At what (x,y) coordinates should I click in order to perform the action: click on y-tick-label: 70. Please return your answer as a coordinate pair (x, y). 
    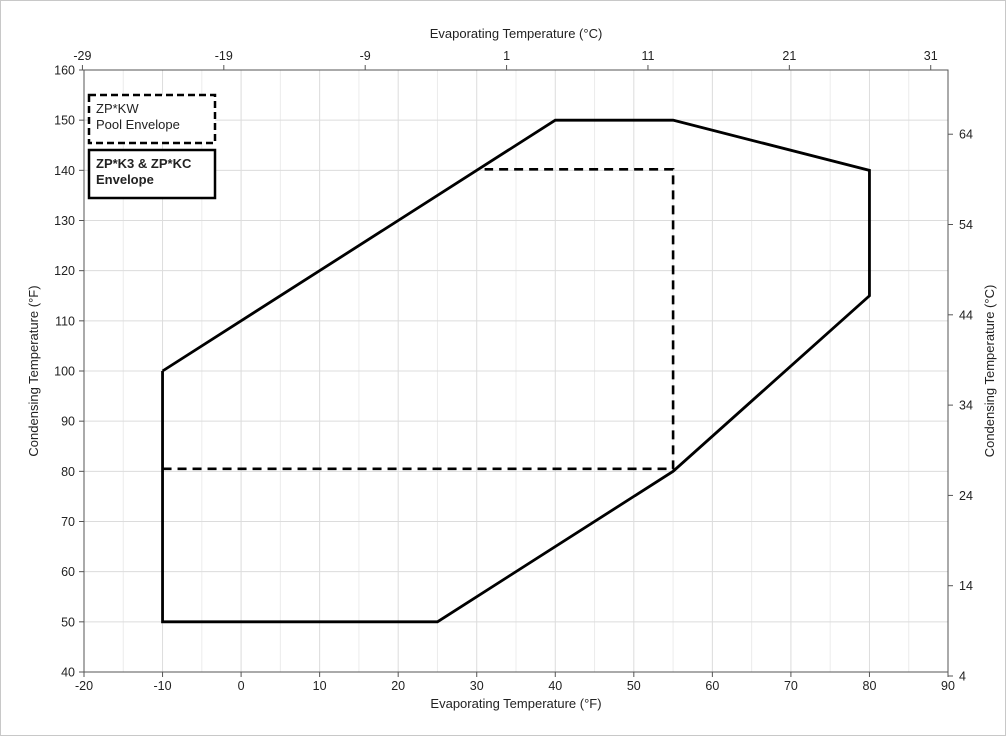
    Looking at the image, I should click on (68, 522).